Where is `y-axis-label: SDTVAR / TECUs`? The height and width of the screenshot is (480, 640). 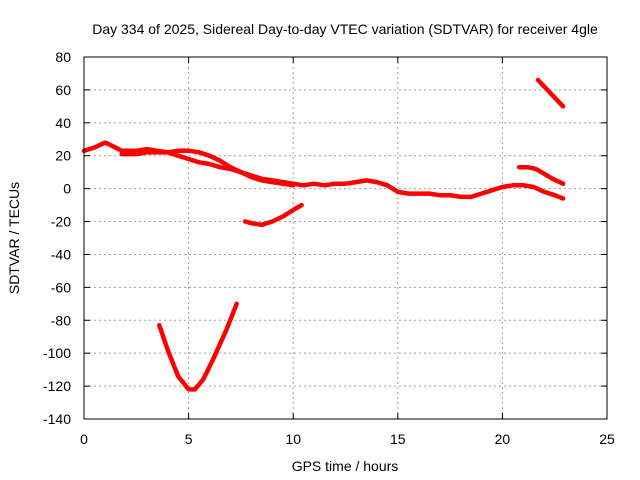
y-axis-label: SDTVAR / TECUs is located at coordinates (14, 238).